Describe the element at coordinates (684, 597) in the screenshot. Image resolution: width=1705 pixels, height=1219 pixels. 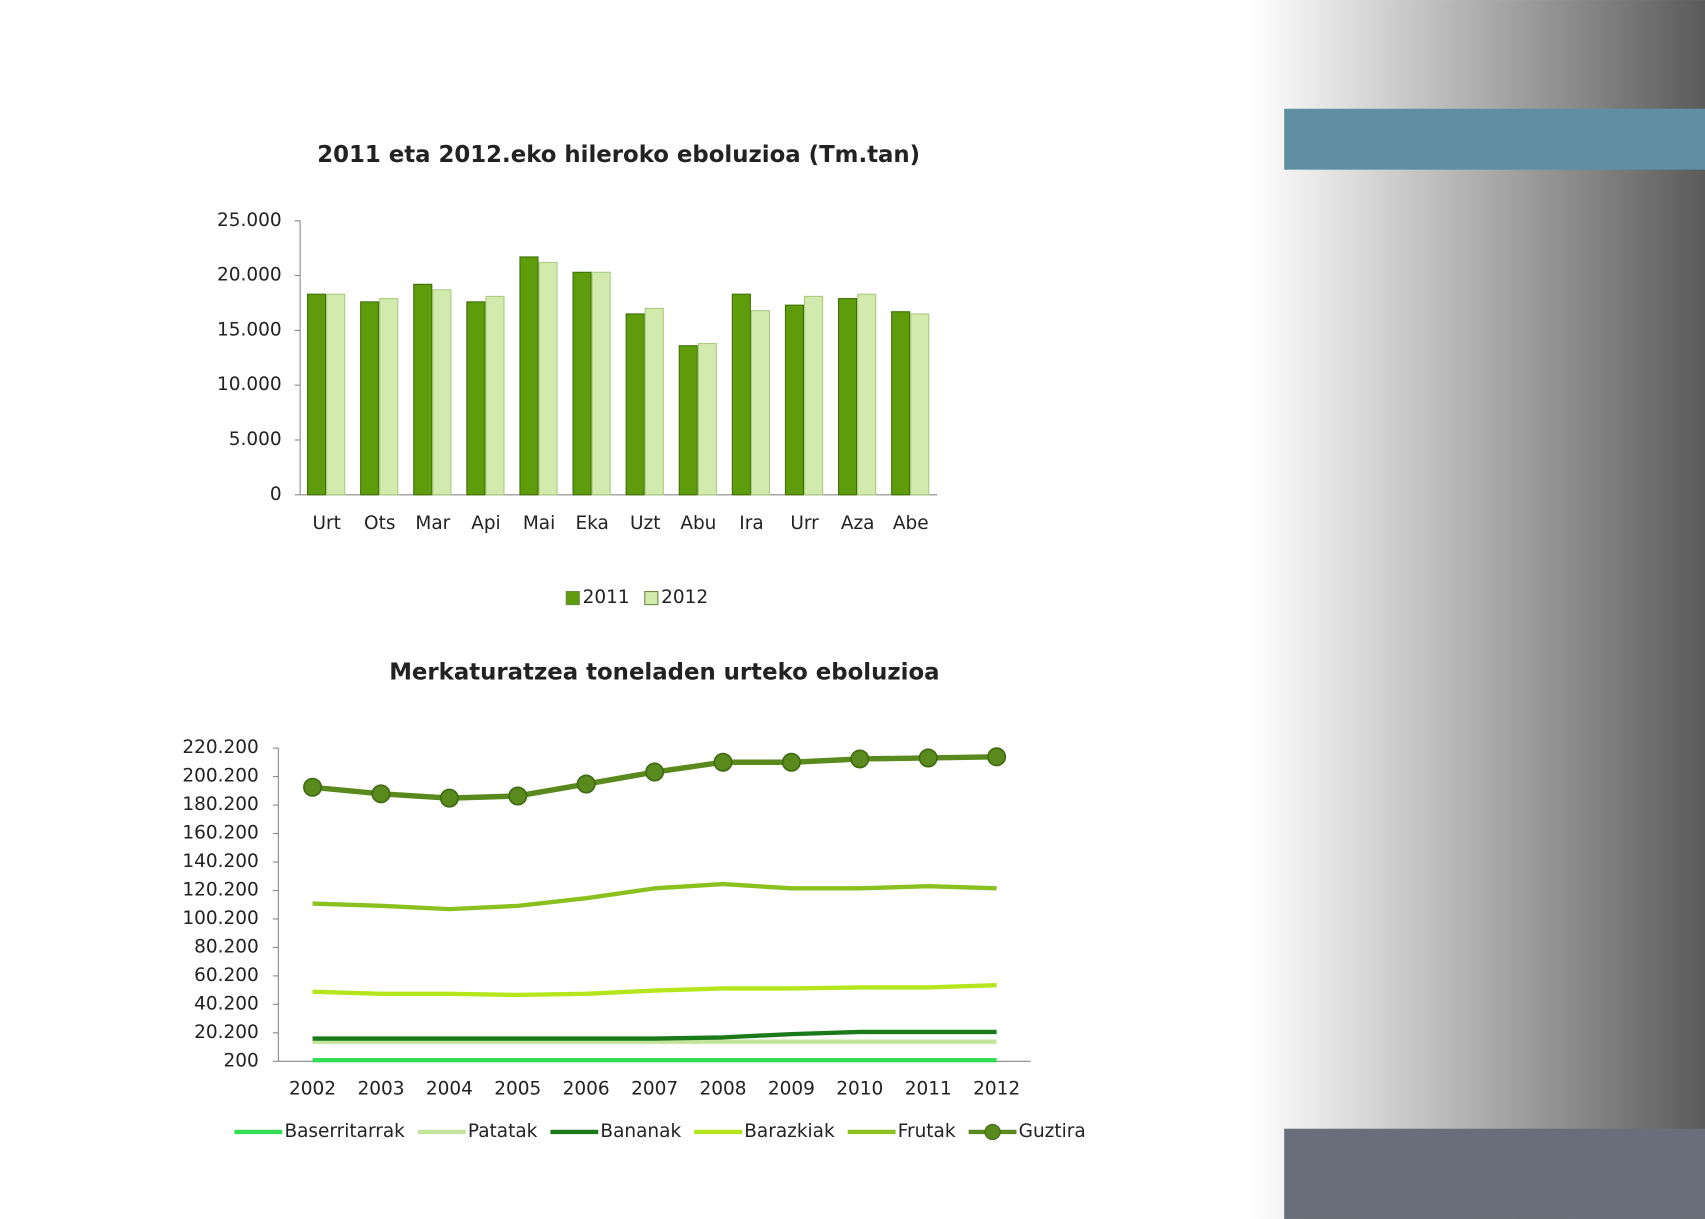
I see `legend-label: 2012` at that location.